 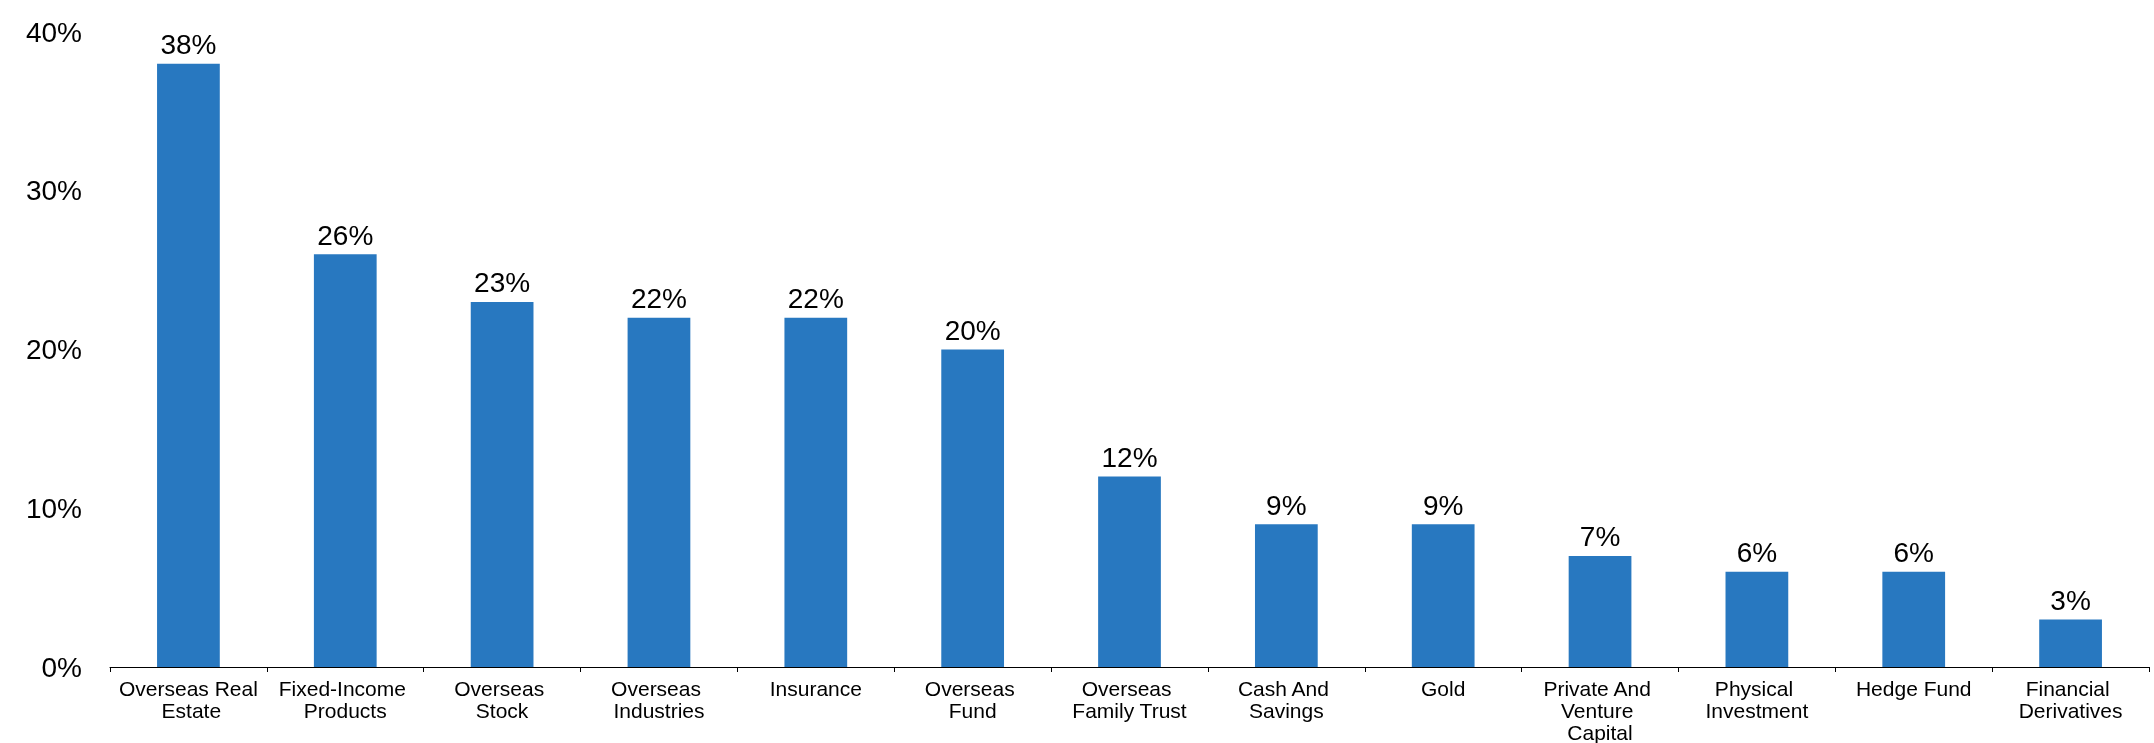 What do you see at coordinates (53, 191) in the screenshot?
I see `y-tick-label: 30%` at bounding box center [53, 191].